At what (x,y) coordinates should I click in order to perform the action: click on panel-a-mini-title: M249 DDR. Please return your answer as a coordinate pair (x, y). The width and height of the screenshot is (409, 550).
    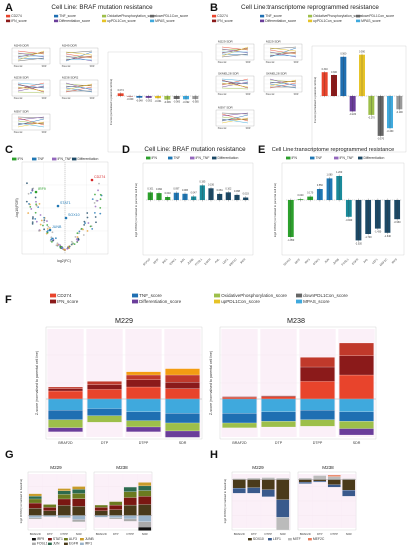
    Looking at the image, I should click on (22, 46).